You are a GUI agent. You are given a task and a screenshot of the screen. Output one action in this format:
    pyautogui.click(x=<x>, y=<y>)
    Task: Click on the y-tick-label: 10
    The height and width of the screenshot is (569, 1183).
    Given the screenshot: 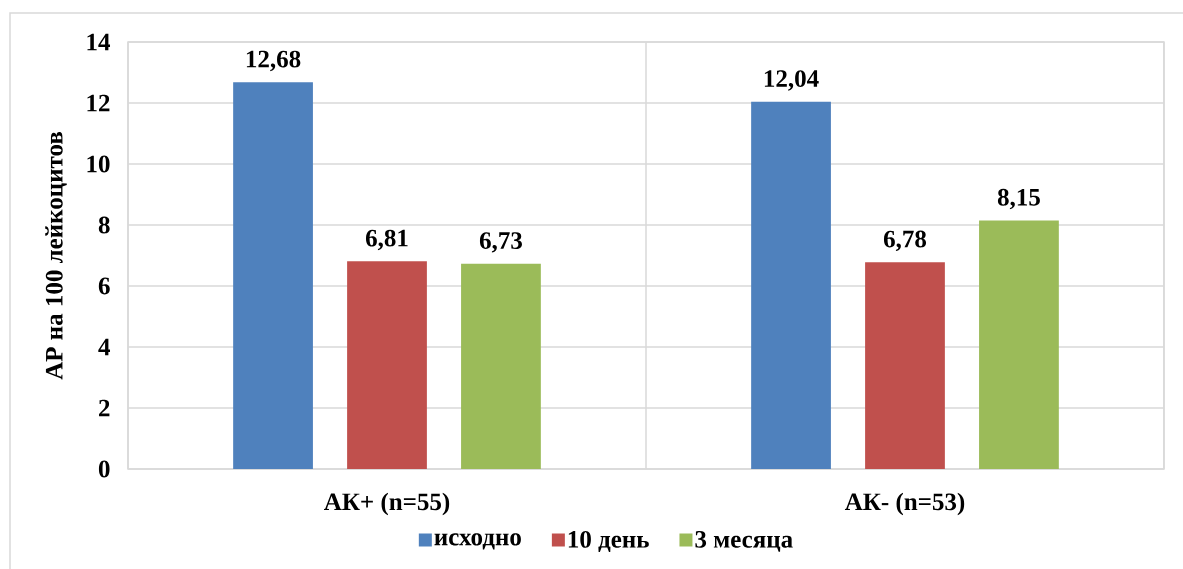 What is the action you would take?
    pyautogui.click(x=98, y=164)
    